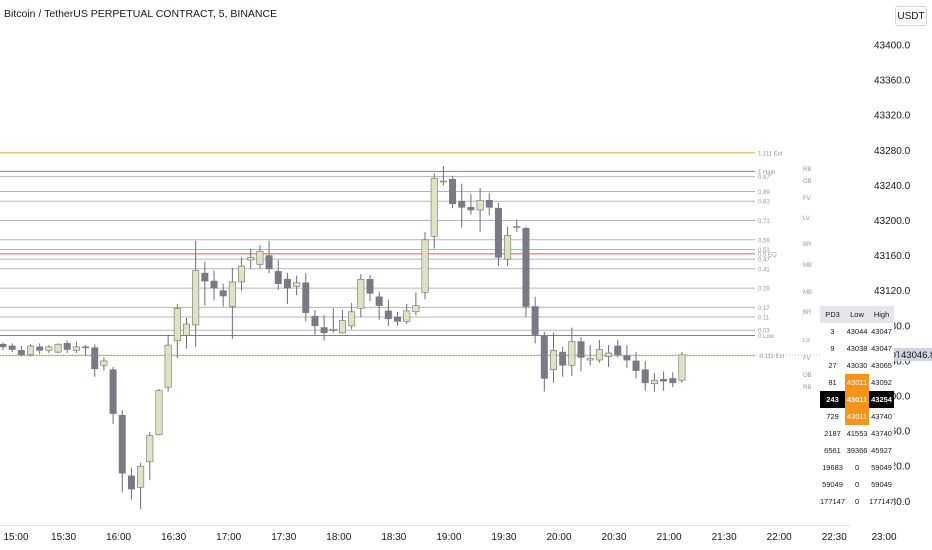 The height and width of the screenshot is (550, 932). Describe the element at coordinates (833, 416) in the screenshot. I see `pd-cell: 729` at that location.